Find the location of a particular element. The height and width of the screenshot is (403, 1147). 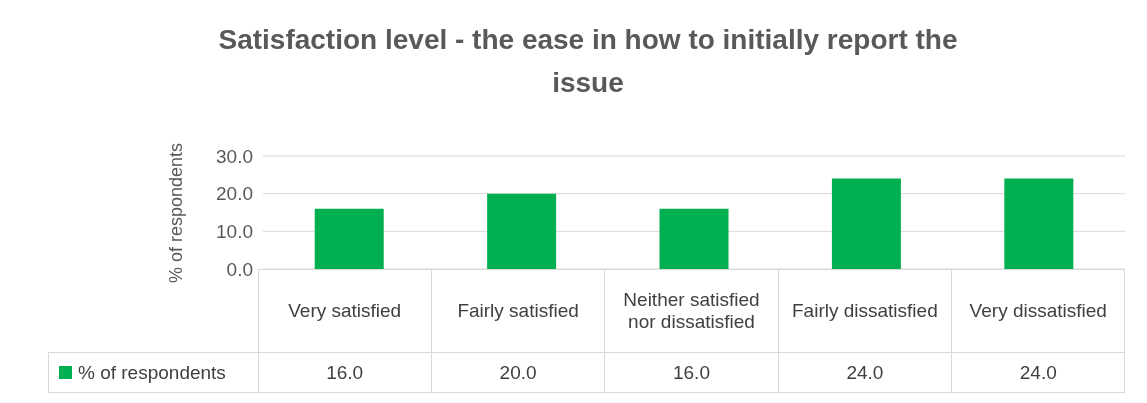

y-tick-label: 10.0 is located at coordinates (234, 232).